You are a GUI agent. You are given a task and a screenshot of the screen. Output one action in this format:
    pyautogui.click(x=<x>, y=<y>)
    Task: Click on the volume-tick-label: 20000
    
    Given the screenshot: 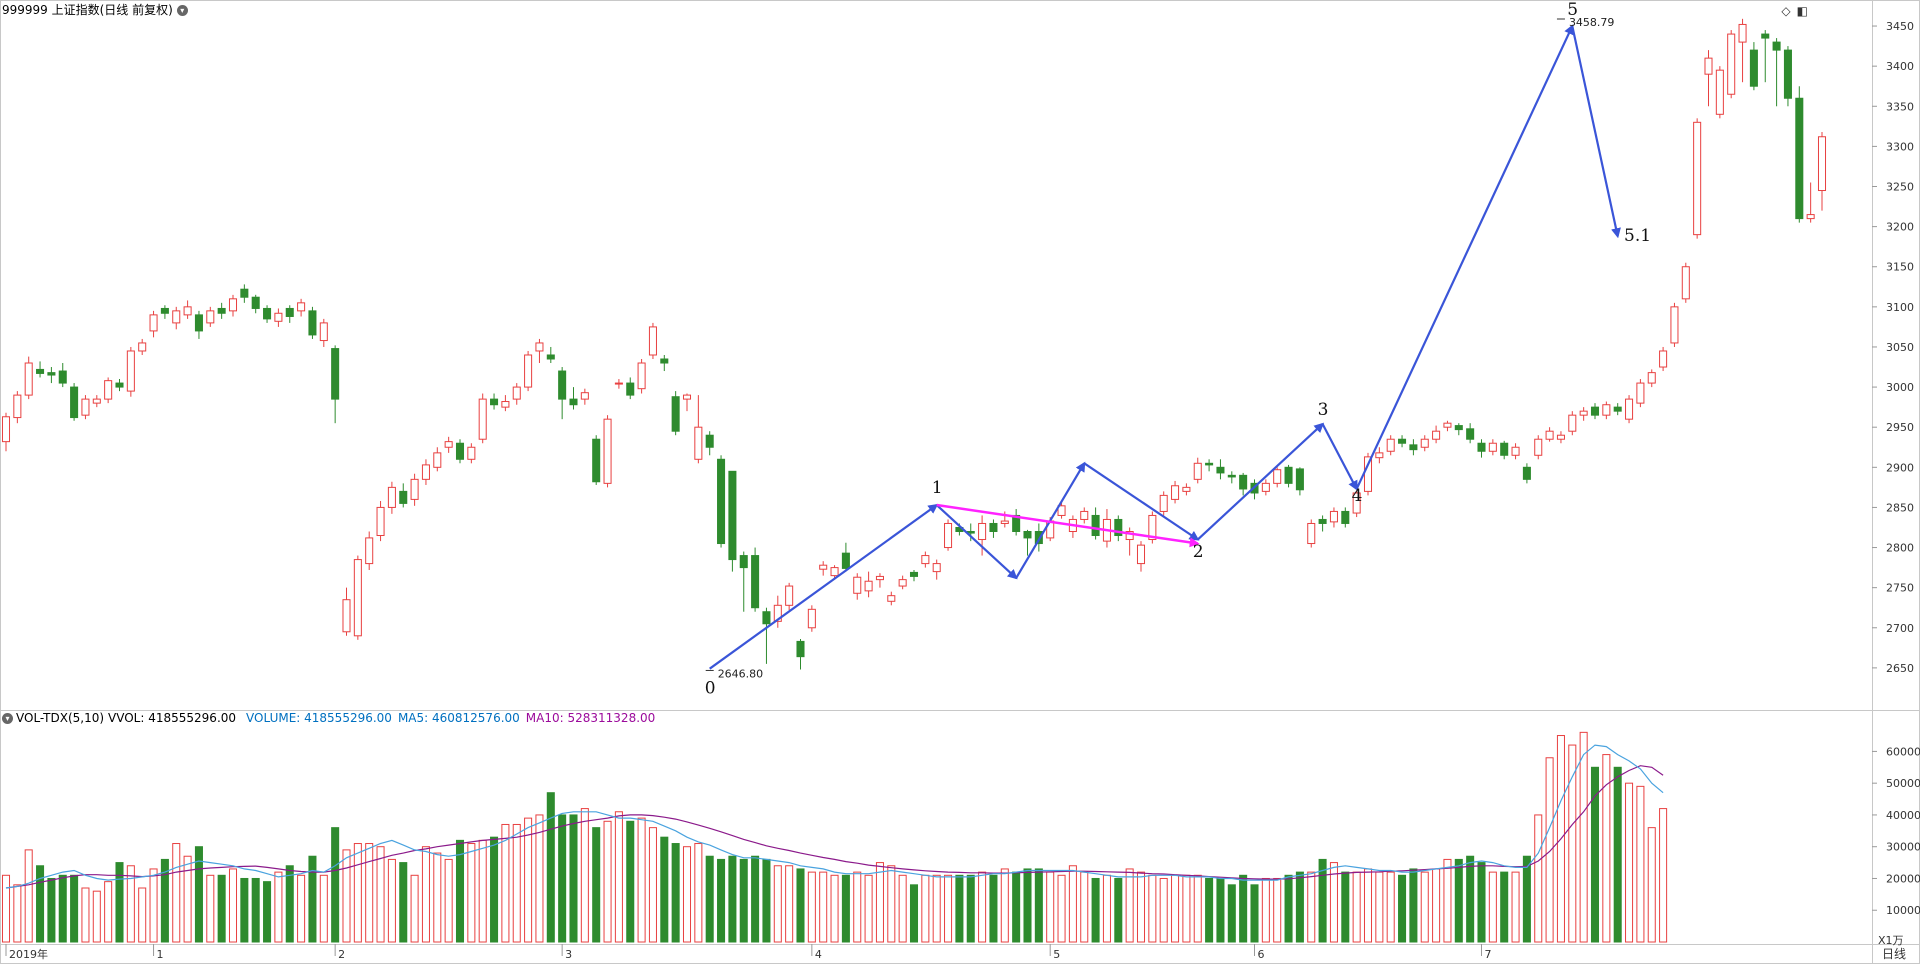 What is the action you would take?
    pyautogui.click(x=1903, y=878)
    